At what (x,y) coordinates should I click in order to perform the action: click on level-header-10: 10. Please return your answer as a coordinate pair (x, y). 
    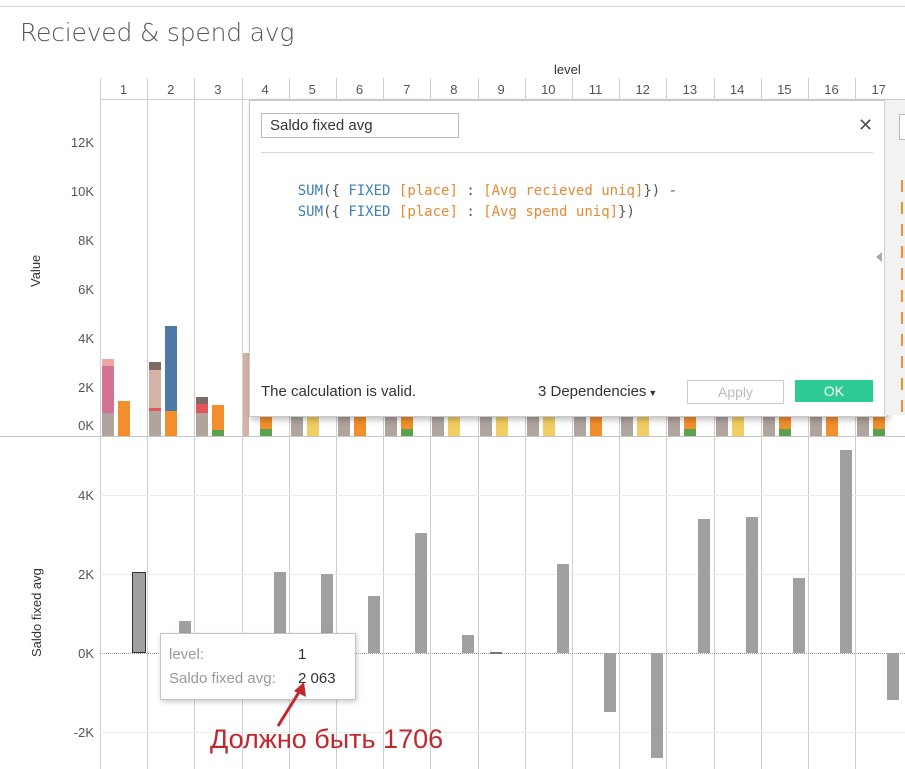
    Looking at the image, I should click on (548, 89).